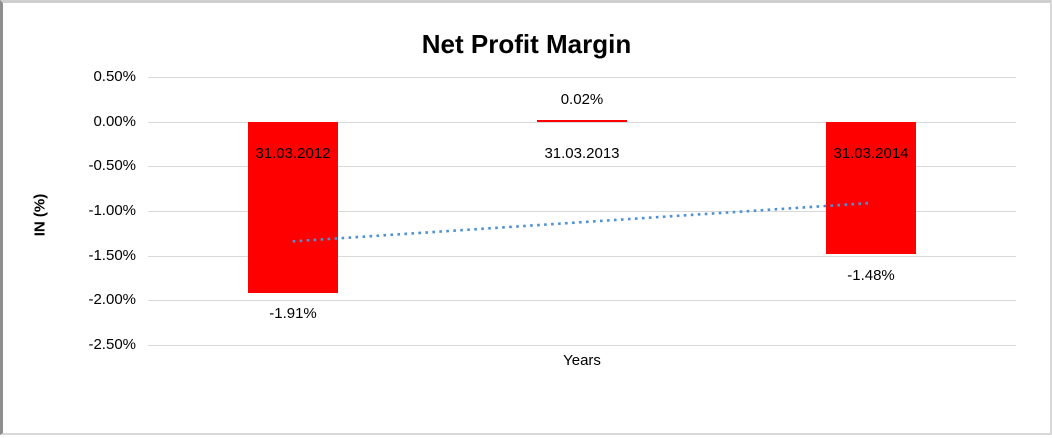 Image resolution: width=1052 pixels, height=438 pixels. What do you see at coordinates (98, 300) in the screenshot?
I see `y-tick-label: -2.00%` at bounding box center [98, 300].